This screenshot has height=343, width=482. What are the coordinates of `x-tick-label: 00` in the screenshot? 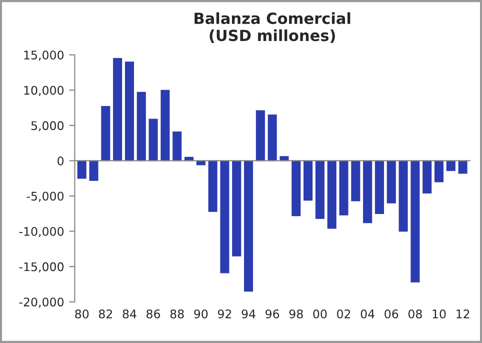 It's located at (320, 313).